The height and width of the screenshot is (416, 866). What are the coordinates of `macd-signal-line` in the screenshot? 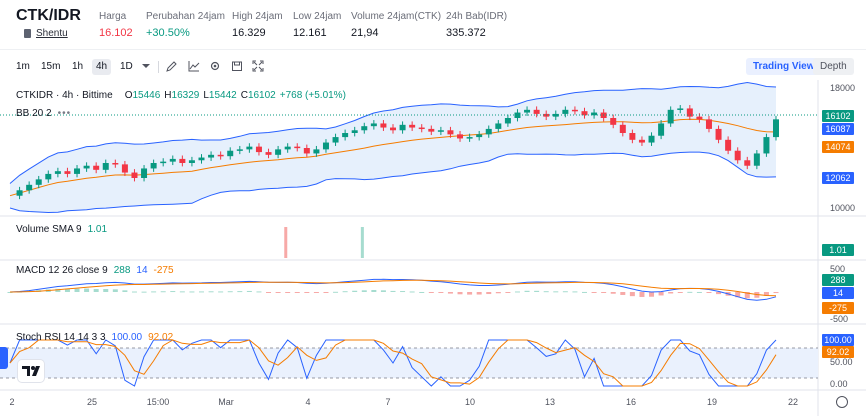 It's located at (393, 288).